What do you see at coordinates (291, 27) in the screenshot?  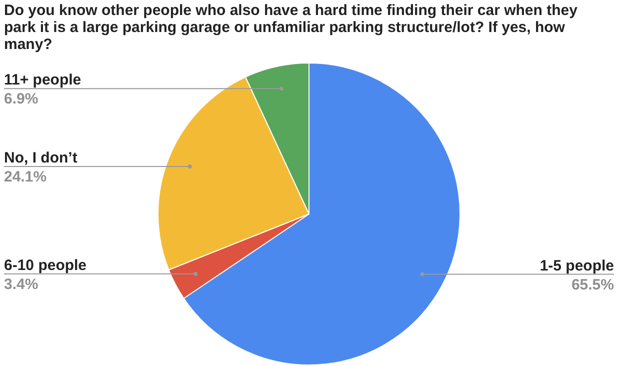 I see `chart-title: Do you know other people who also have a hard time finding their car when they park it is a large parking garage or unfamiliar parking structure/lot? If yes, how many?` at bounding box center [291, 27].